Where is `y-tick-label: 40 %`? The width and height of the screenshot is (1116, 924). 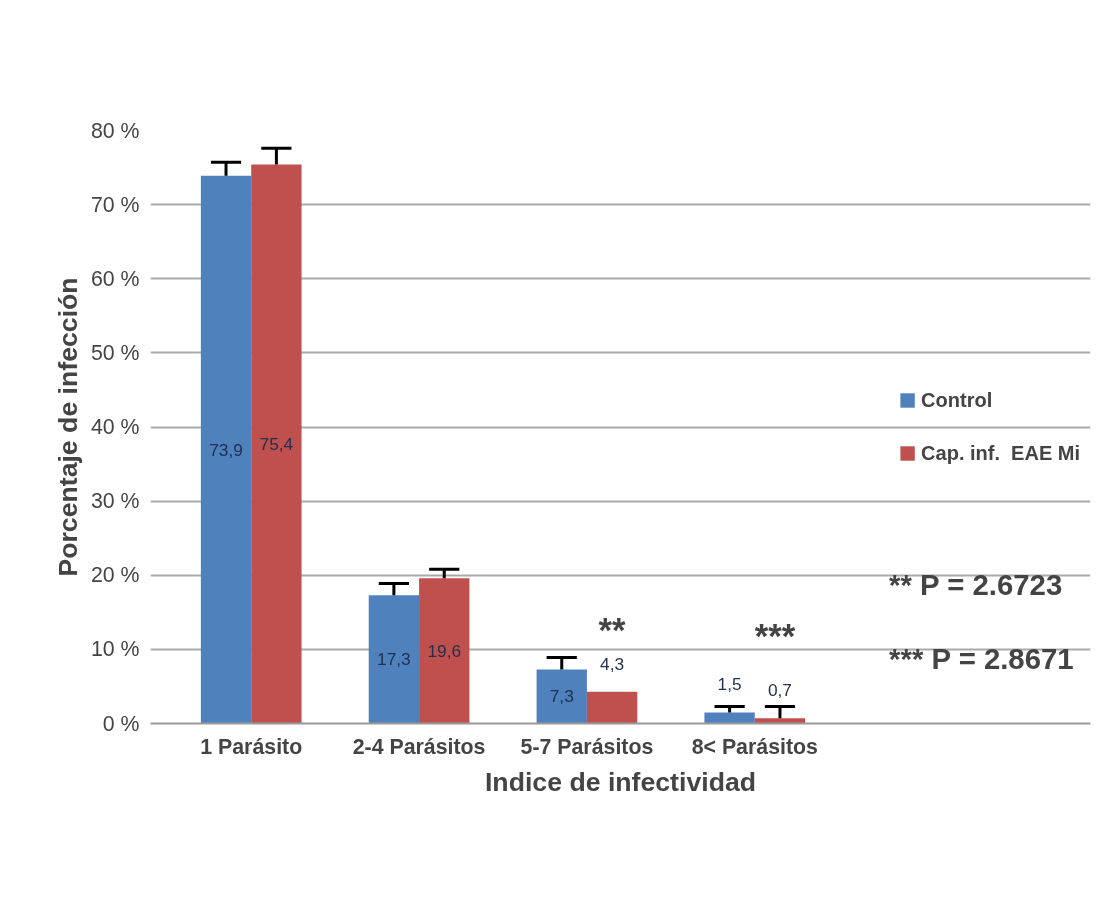
y-tick-label: 40 % is located at coordinates (115, 427).